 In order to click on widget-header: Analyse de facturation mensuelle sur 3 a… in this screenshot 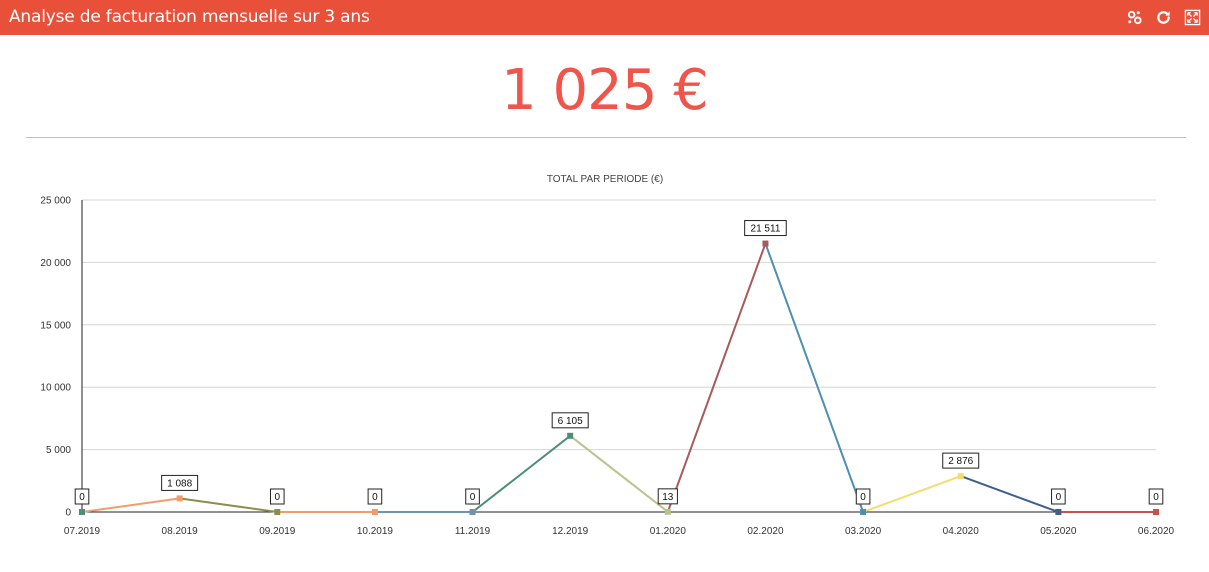, I will do `click(604, 17)`.